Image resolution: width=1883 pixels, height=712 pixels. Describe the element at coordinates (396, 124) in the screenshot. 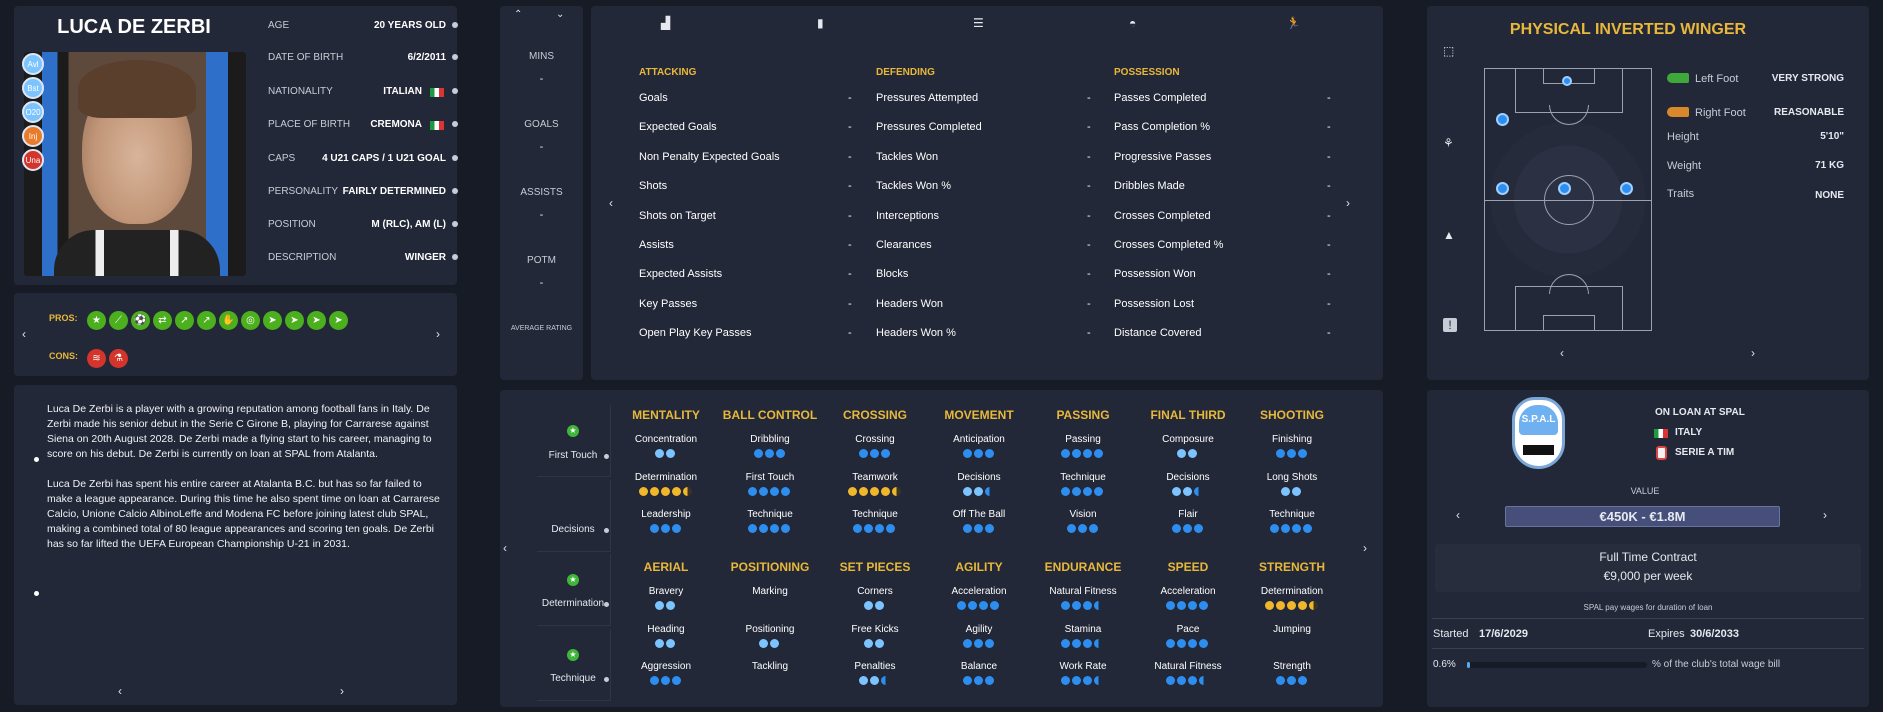

I see `info-value: CREMONA` at that location.